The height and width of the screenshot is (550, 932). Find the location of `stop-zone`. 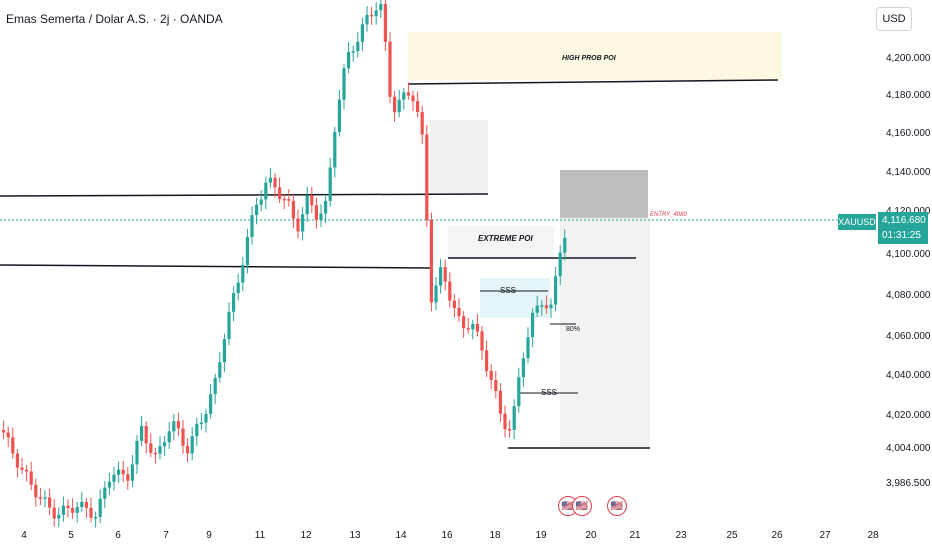

stop-zone is located at coordinates (604, 194).